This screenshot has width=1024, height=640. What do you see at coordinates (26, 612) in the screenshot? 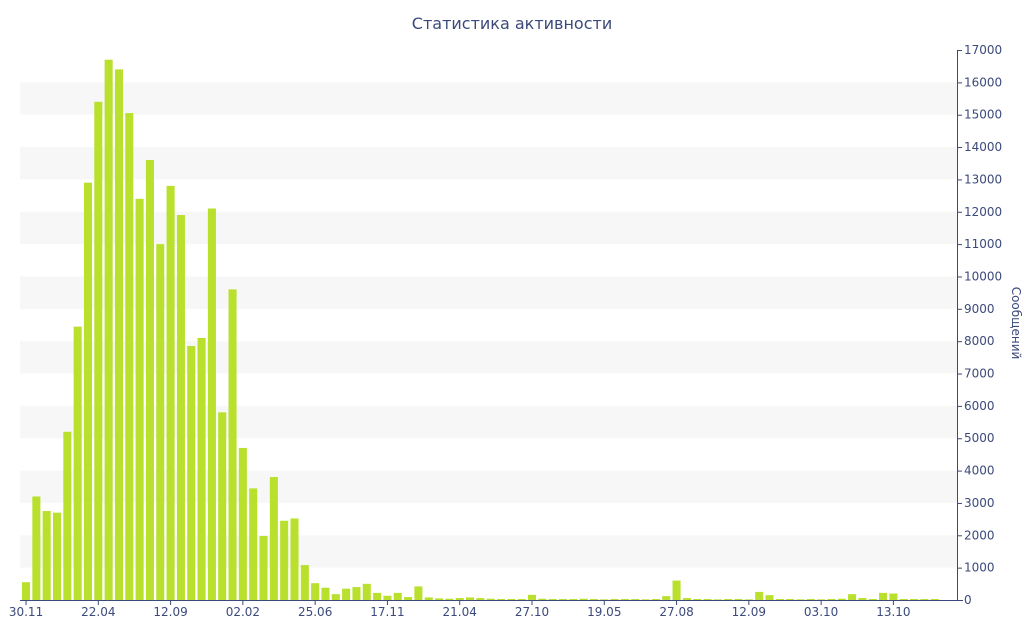
I see `x-tick-label: 30.11` at bounding box center [26, 612].